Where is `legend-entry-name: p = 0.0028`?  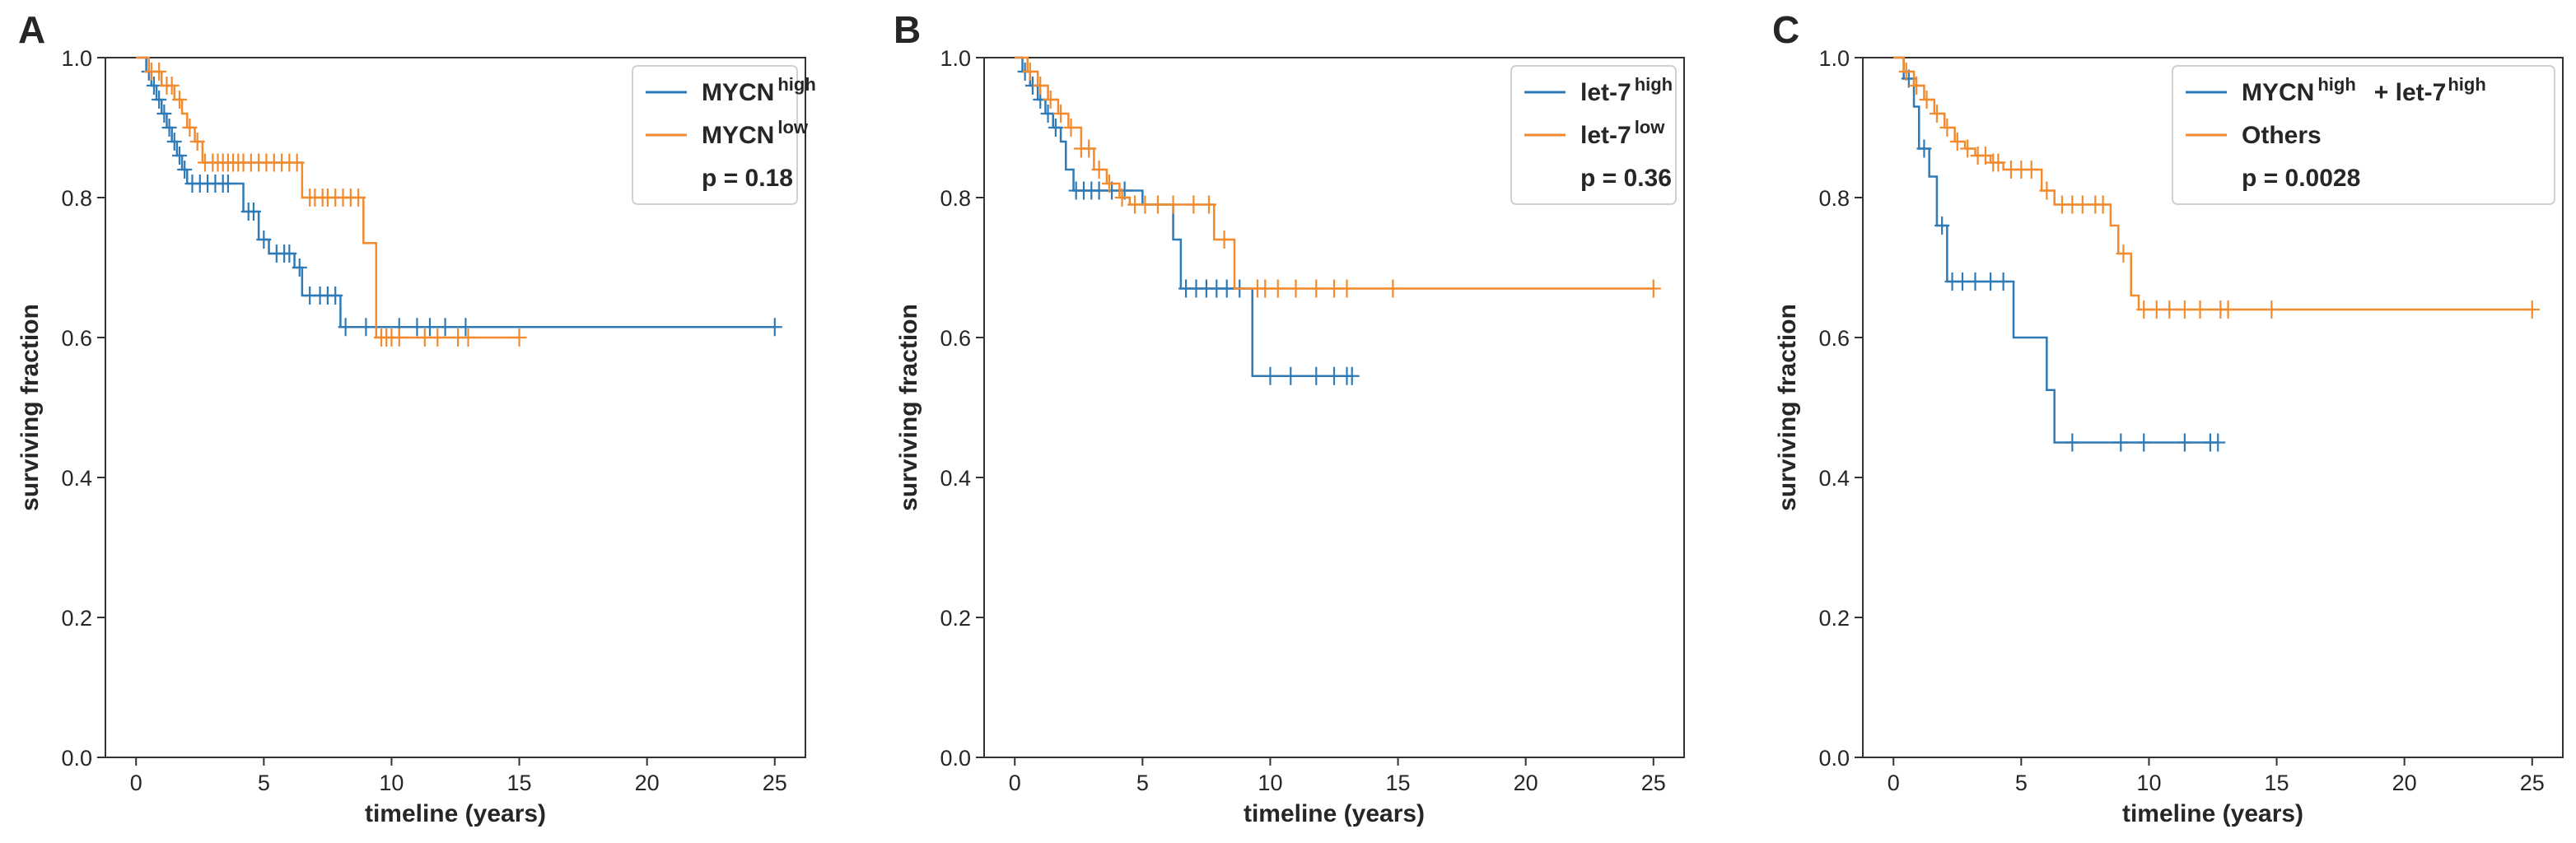 legend-entry-name: p = 0.0028 is located at coordinates (2301, 178).